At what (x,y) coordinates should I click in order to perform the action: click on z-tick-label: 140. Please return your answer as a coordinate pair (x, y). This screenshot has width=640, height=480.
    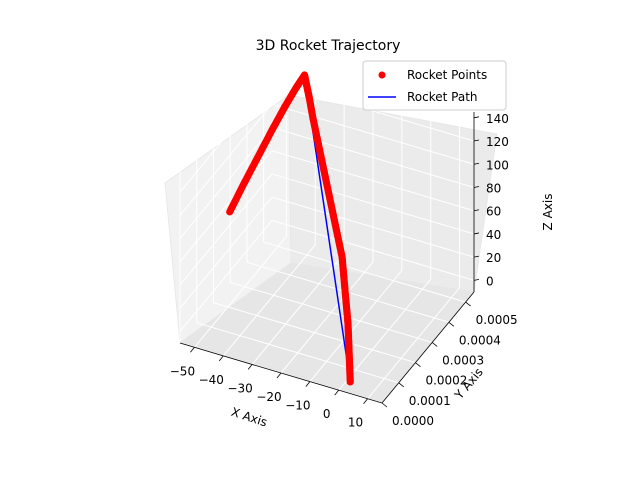
    Looking at the image, I should click on (497, 119).